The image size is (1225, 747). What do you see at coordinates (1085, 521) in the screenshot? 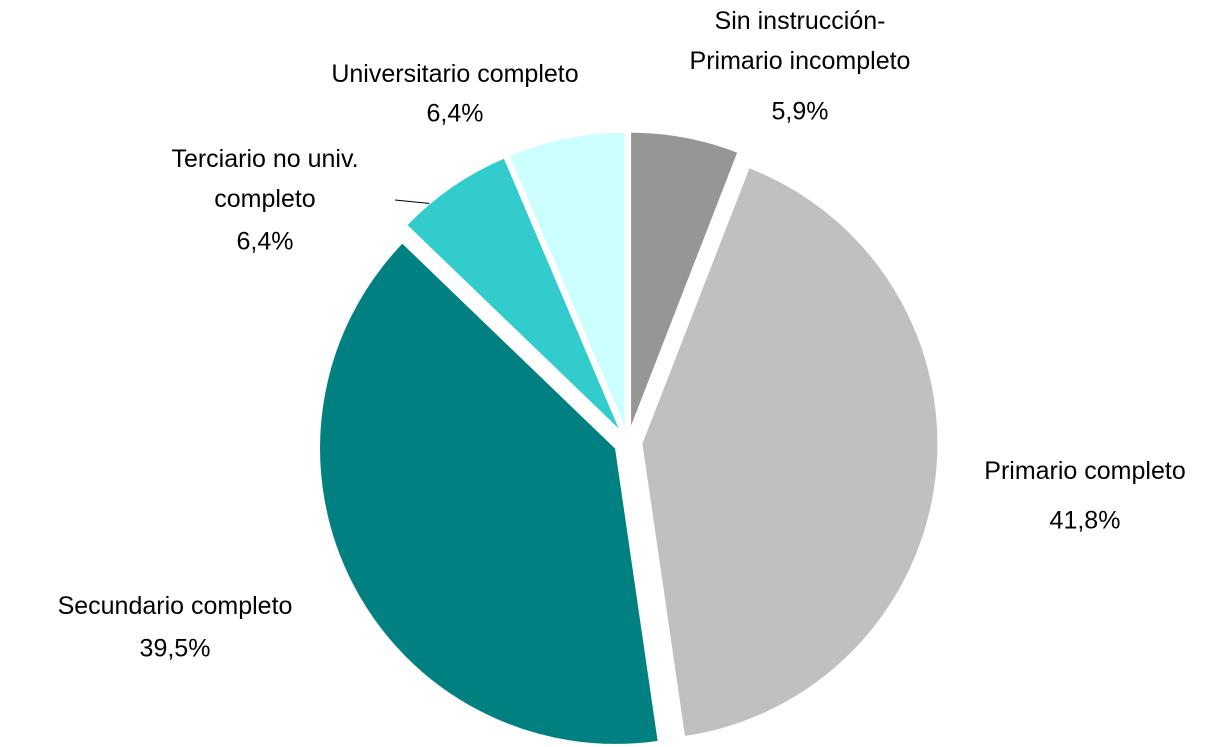
I see `slice-value: 41,8%` at bounding box center [1085, 521].